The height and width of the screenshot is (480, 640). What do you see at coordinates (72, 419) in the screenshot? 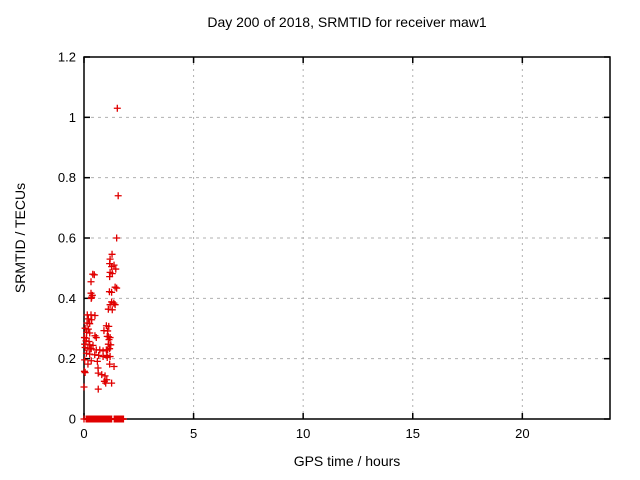
I see `y-tick-label: 0` at bounding box center [72, 419].